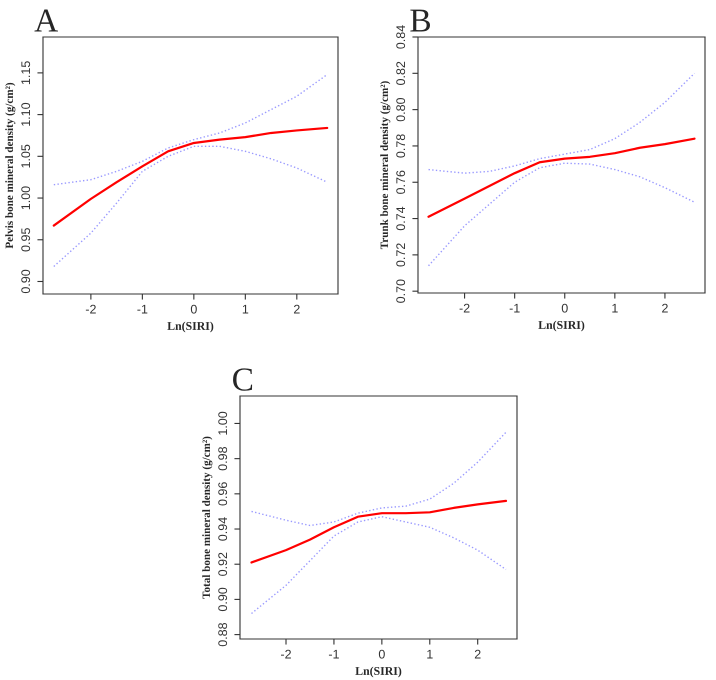  What do you see at coordinates (223, 458) in the screenshot?
I see `y-tick-label: 0.98` at bounding box center [223, 458].